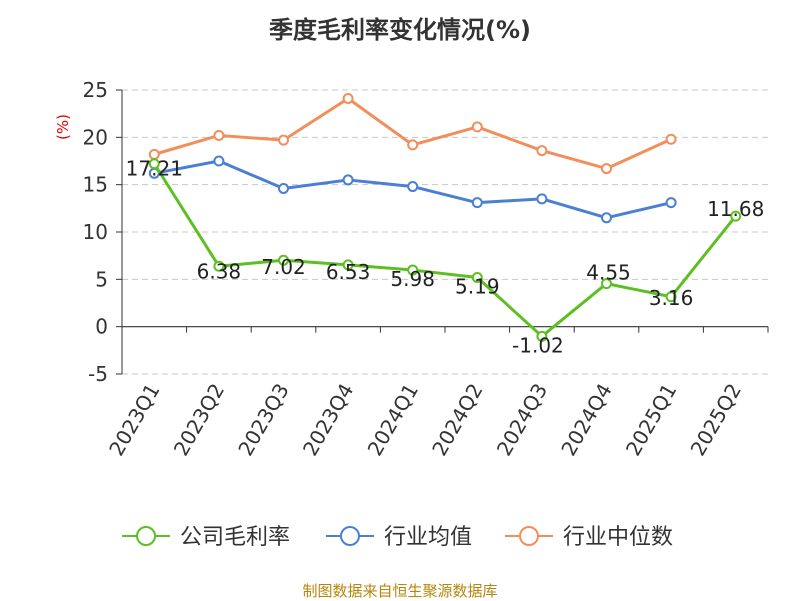  What do you see at coordinates (328, 419) in the screenshot?
I see `x-tick-label: 2023Q4` at bounding box center [328, 419].